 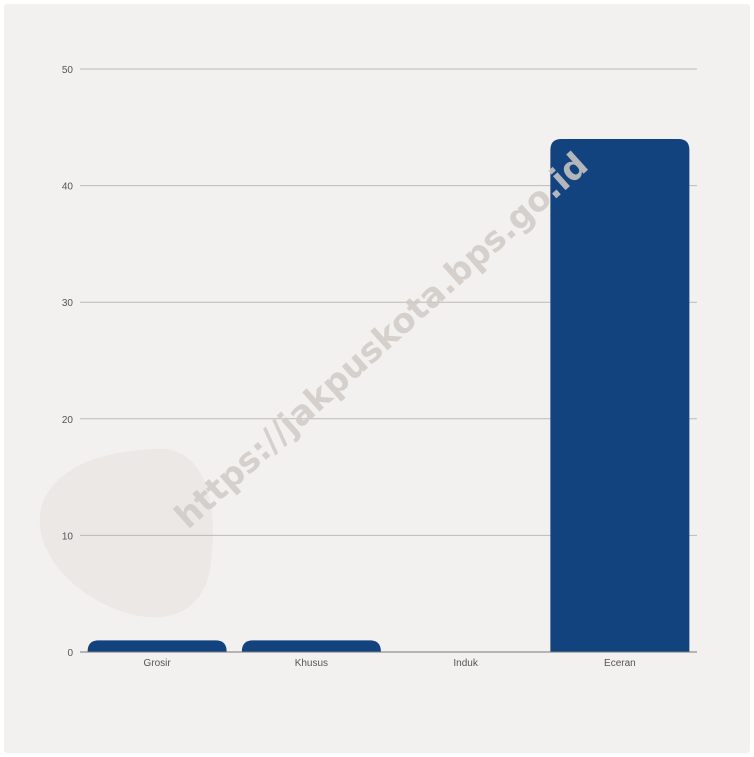 I want to click on background-blob-shape, so click(x=126, y=533).